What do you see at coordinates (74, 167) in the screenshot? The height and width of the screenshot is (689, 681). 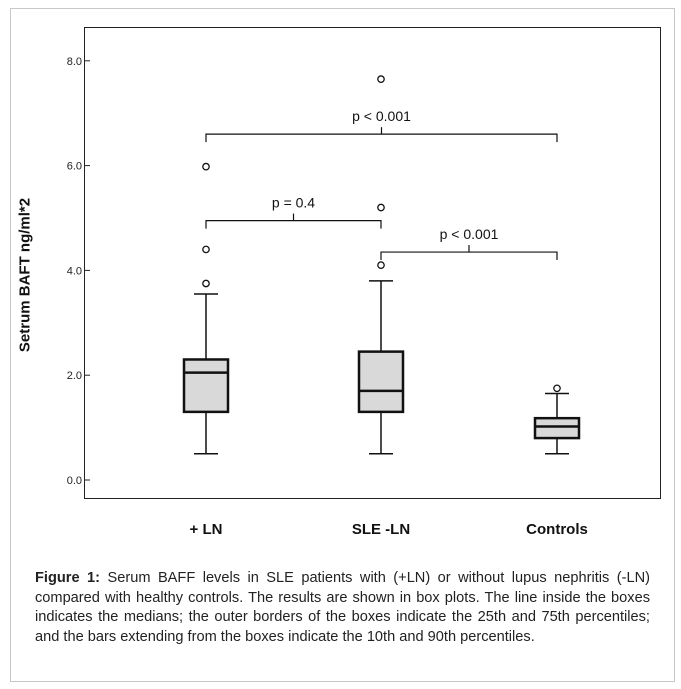 I see `y-tick-label-3: 6.0` at bounding box center [74, 167].